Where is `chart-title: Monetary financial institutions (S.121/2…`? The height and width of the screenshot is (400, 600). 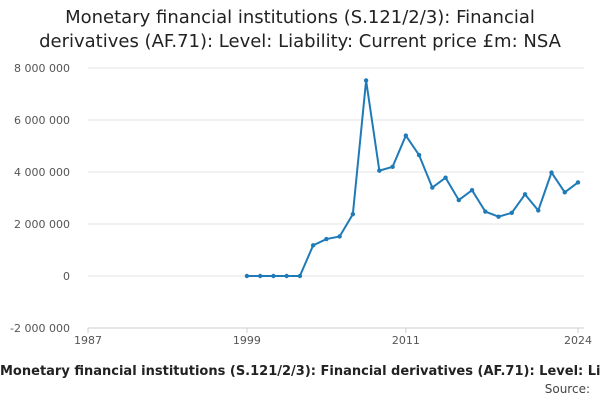 chart-title: Monetary financial institutions (S.121/2… is located at coordinates (300, 30).